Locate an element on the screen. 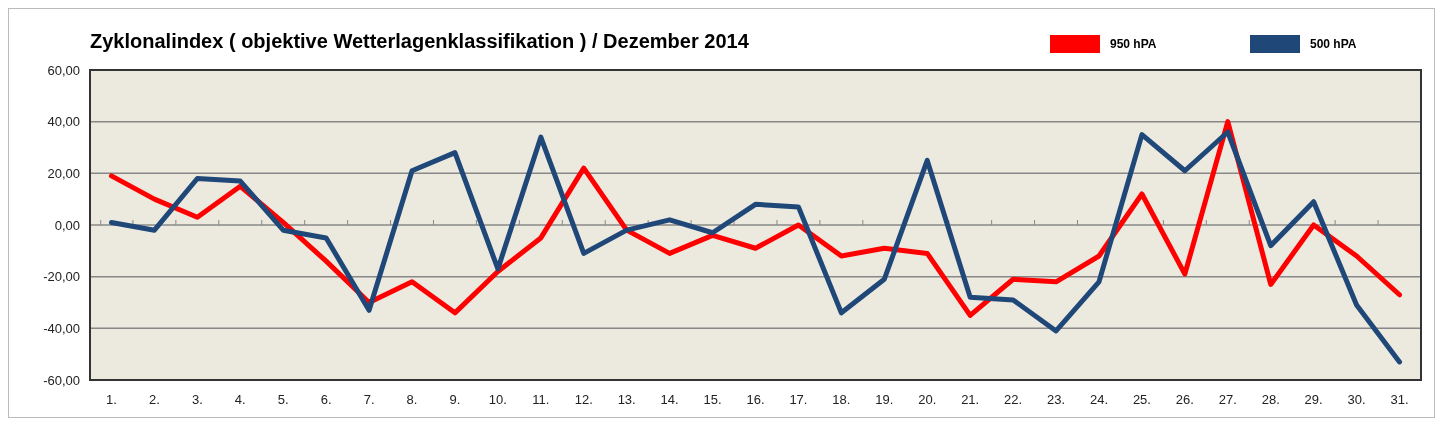 Image resolution: width=1443 pixels, height=426 pixels. y-tick-label: 0,00 is located at coordinates (67, 225).